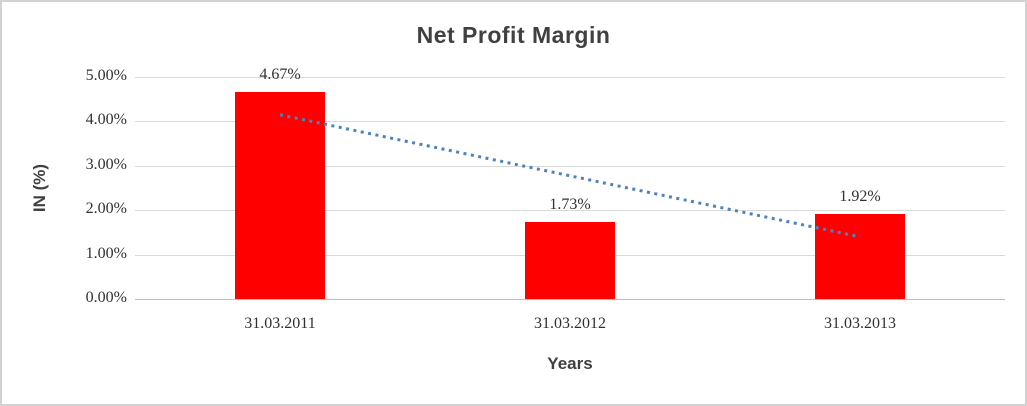 The height and width of the screenshot is (406, 1027). What do you see at coordinates (280, 74) in the screenshot?
I see `bar-data-label: 4.67%` at bounding box center [280, 74].